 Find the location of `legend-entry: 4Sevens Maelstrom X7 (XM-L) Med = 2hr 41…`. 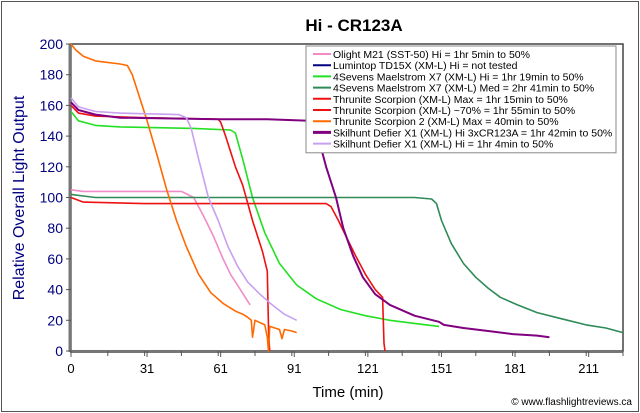

legend-entry: 4Sevens Maelstrom X7 (XM-L) Med = 2hr 41… is located at coordinates (463, 89).